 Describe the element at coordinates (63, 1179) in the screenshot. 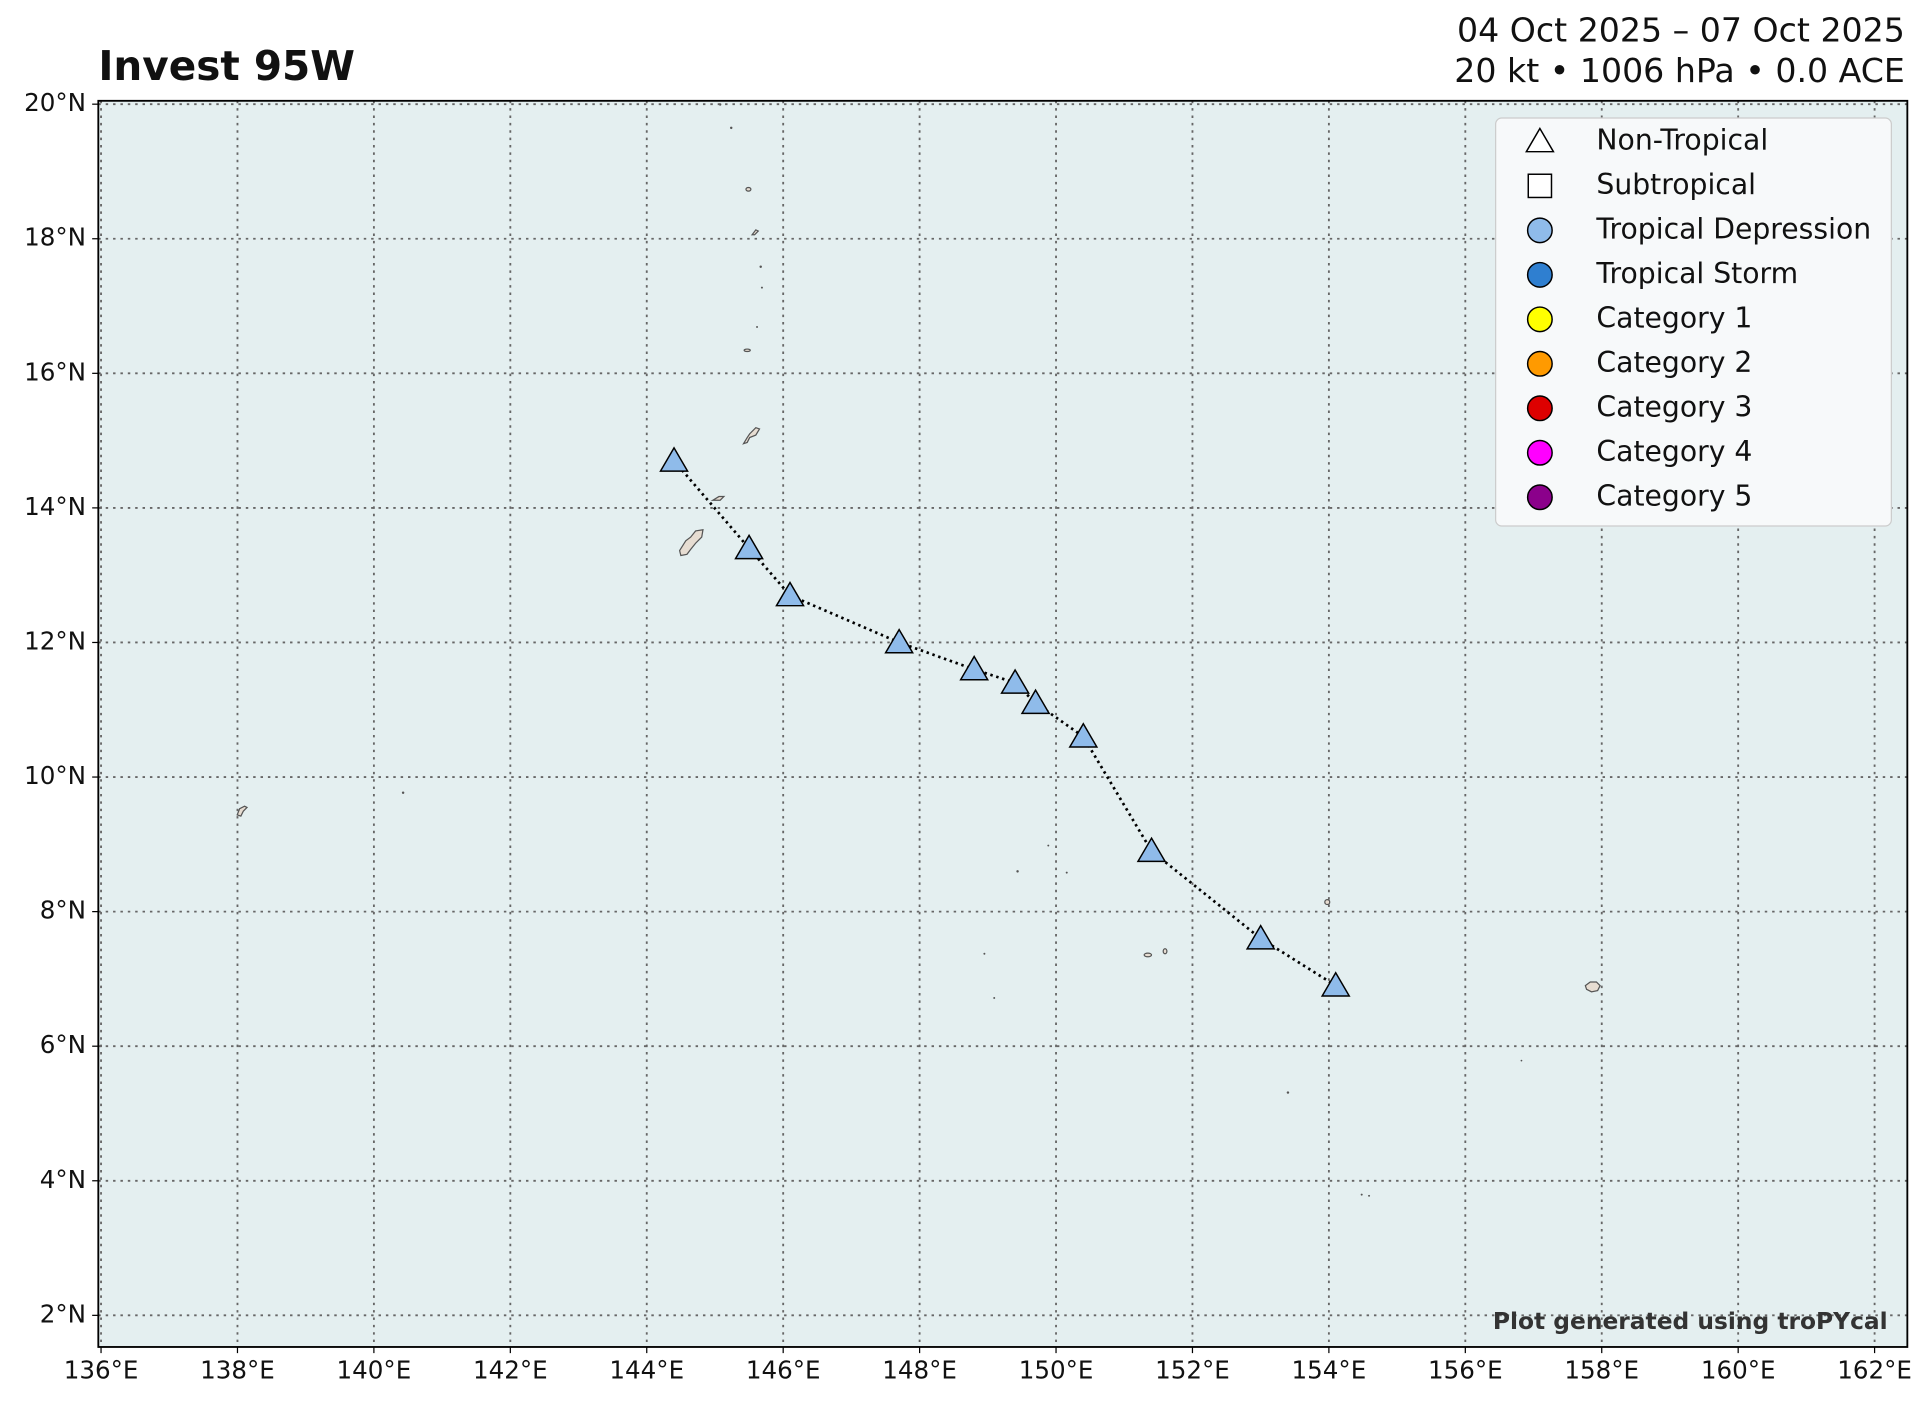

I see `y-tick-label: 4°N` at that location.